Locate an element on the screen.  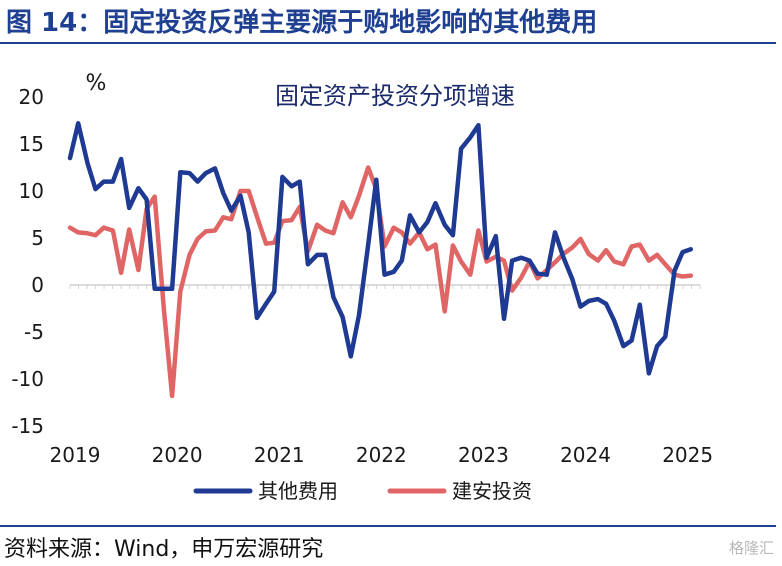
legend-label-2: 建安投资 is located at coordinates (492, 491).